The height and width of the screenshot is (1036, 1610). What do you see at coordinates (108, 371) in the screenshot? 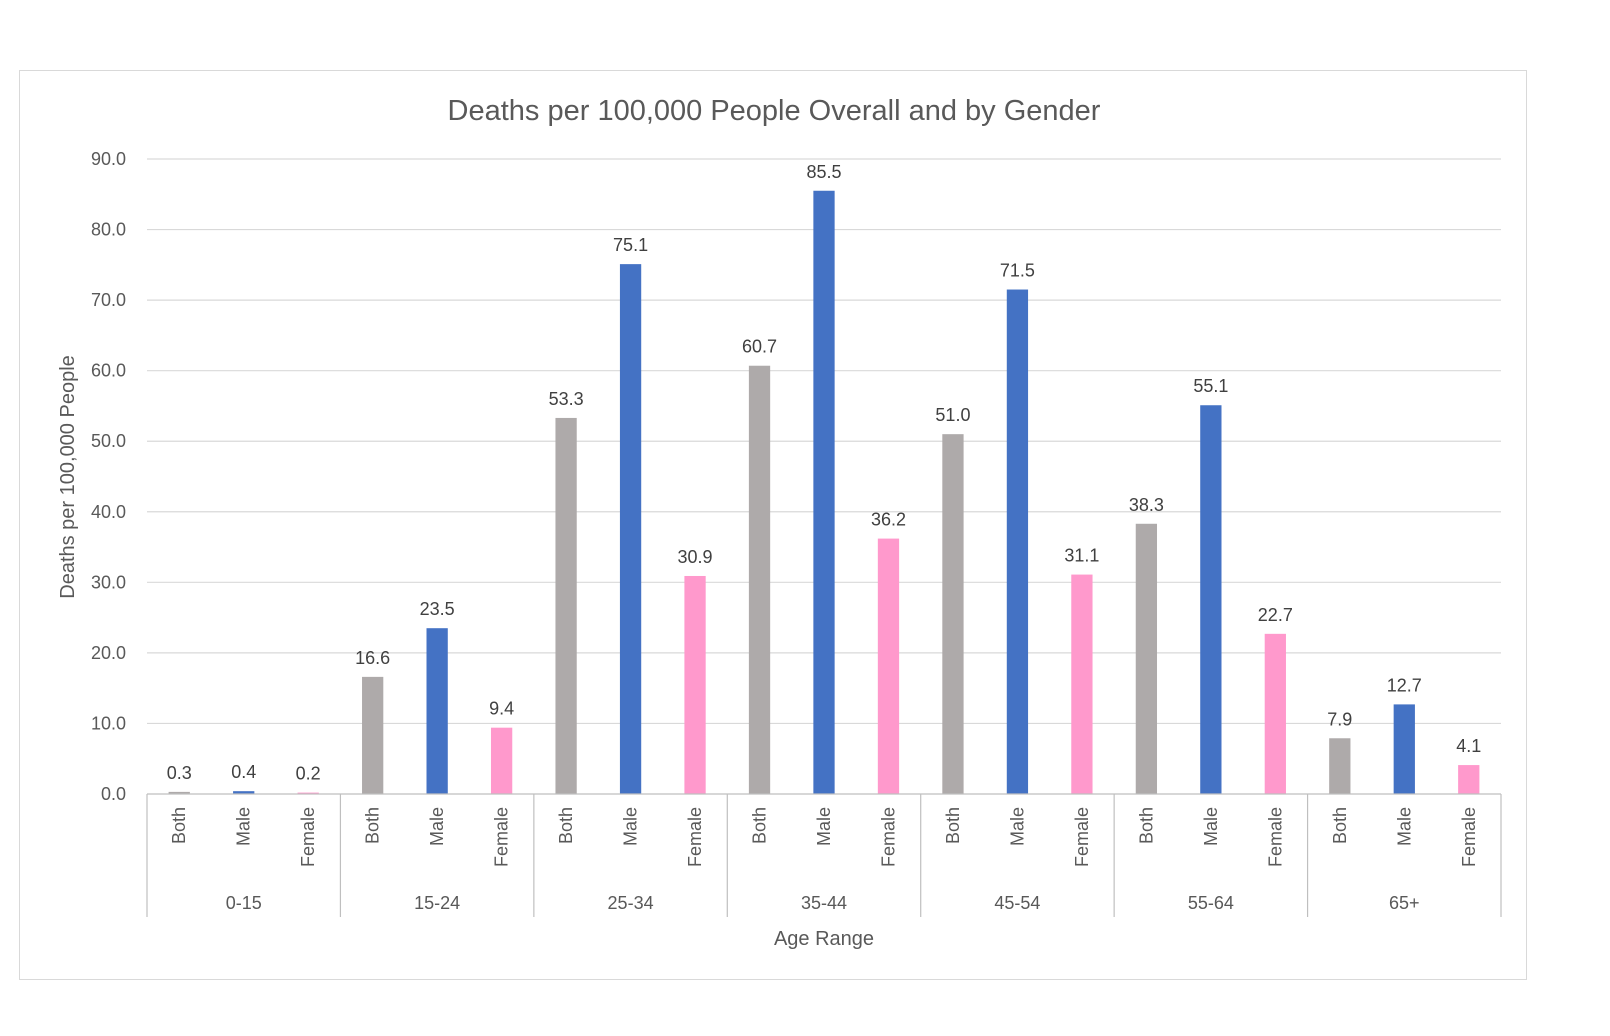
I see `y-tick-label: 60.0` at bounding box center [108, 371].